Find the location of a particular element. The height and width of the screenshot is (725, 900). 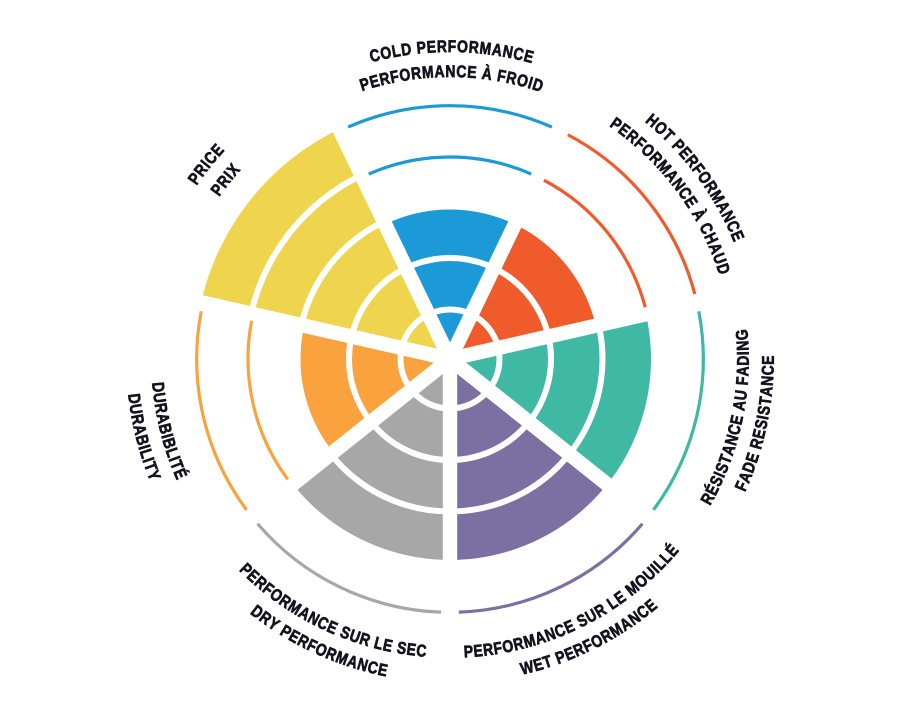

svg-text: W is located at coordinates (528, 668).